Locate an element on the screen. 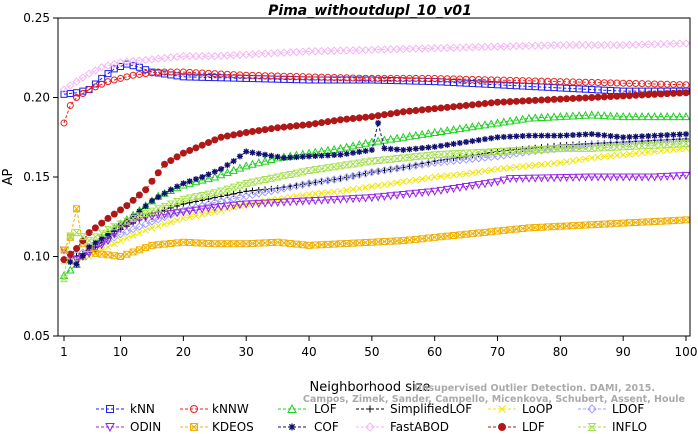  legend-item-odin: ODIN is located at coordinates (128, 427).